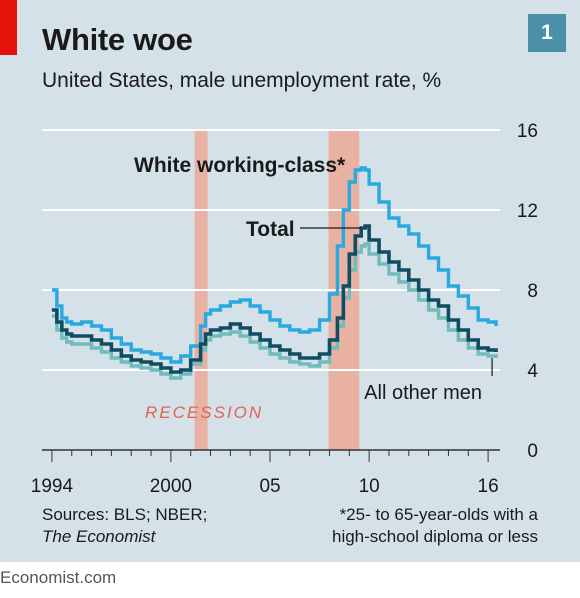  Describe the element at coordinates (8, 27) in the screenshot. I see `brand-red-tab` at that location.